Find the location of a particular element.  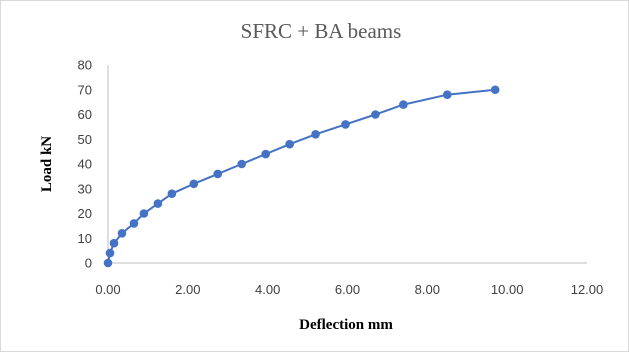

chart-title: SFRC + BA beams is located at coordinates (321, 31).